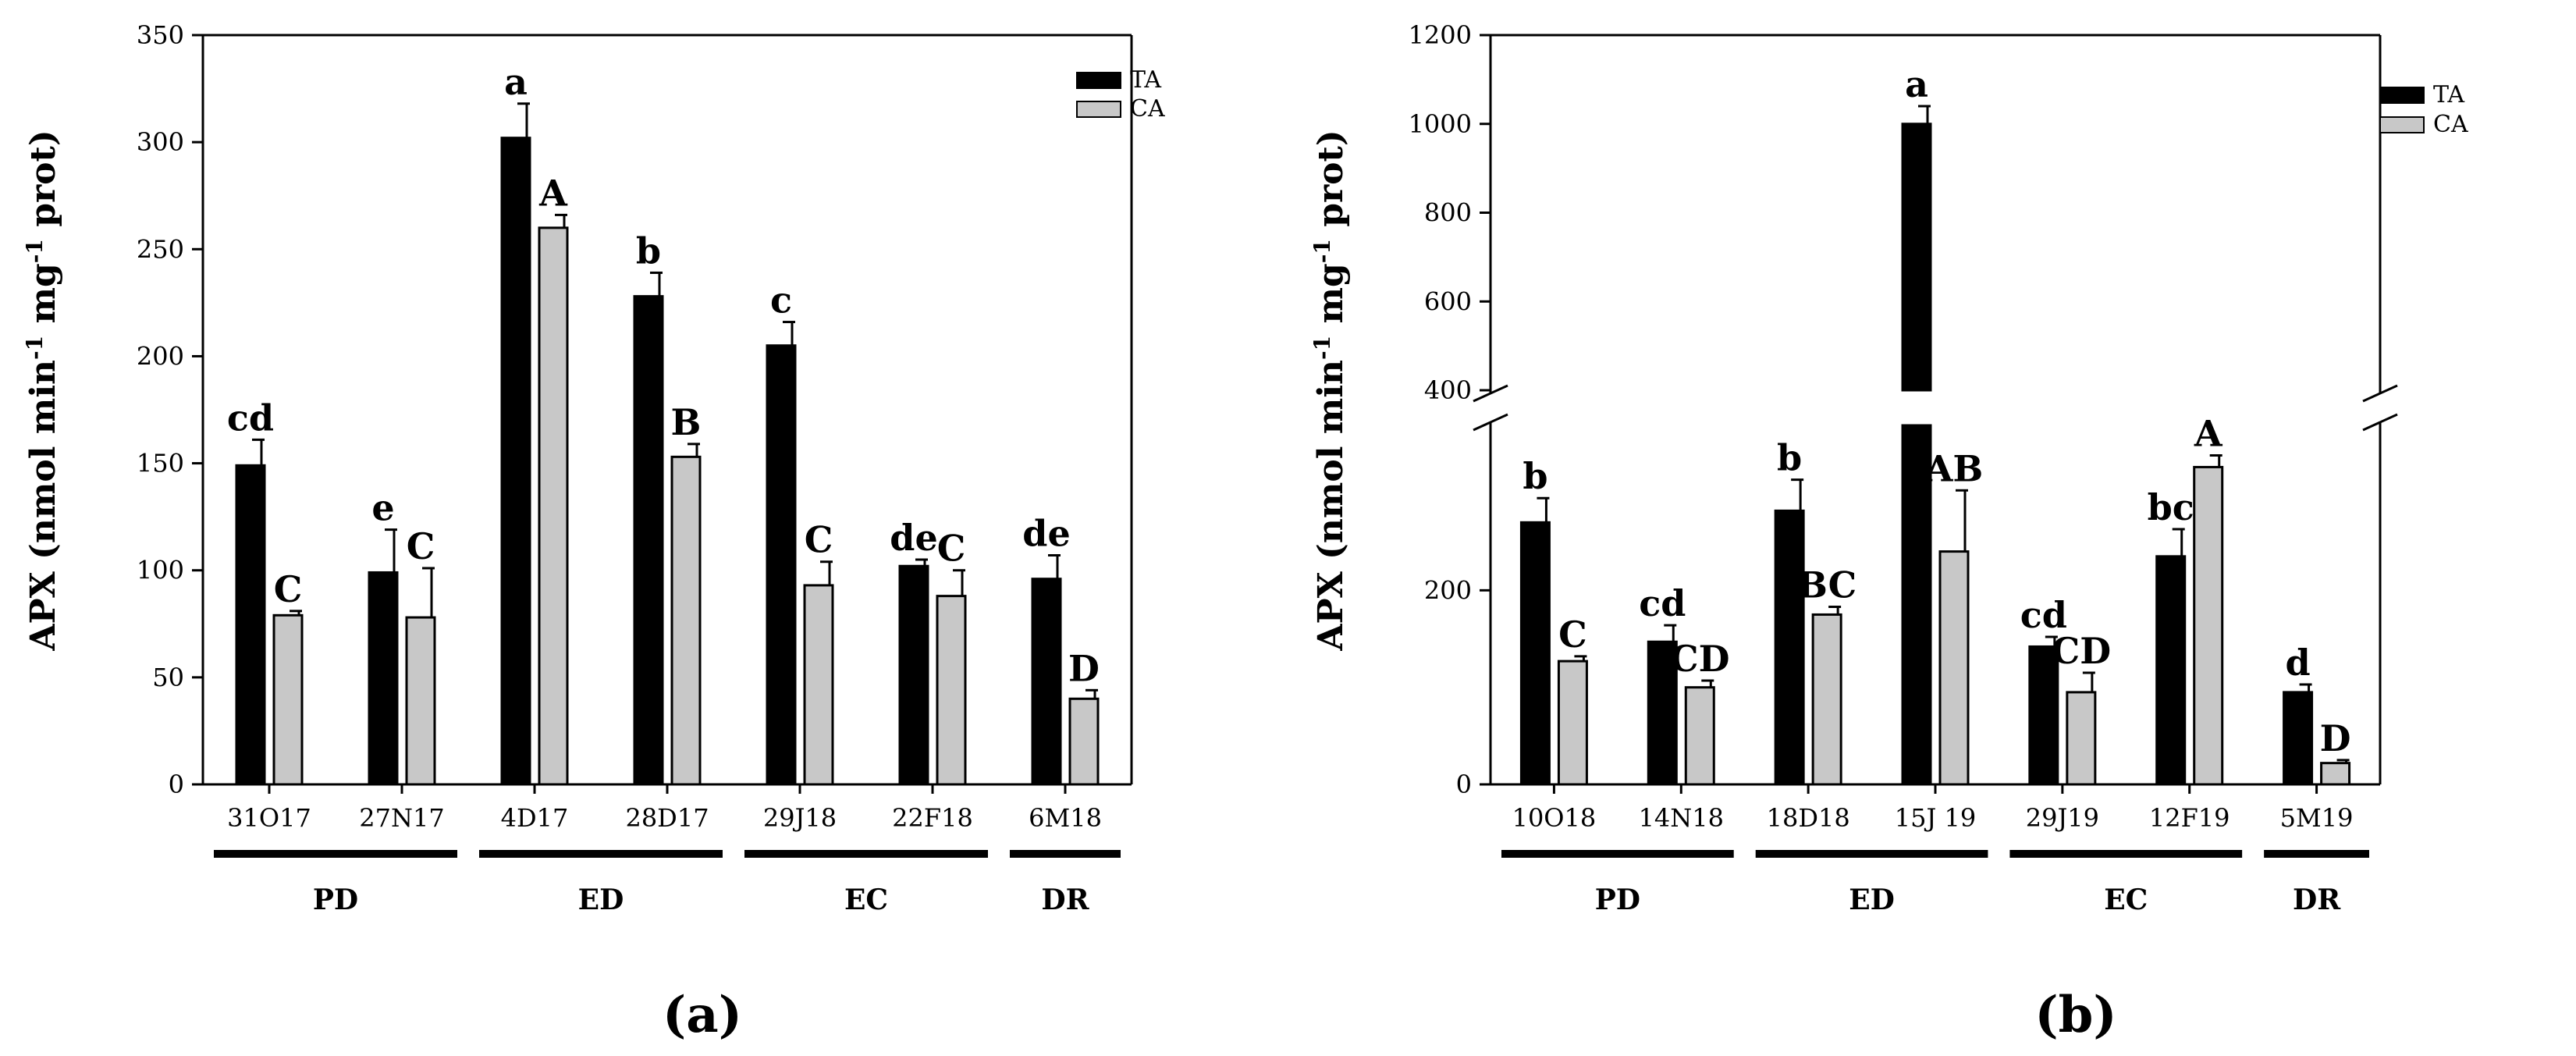  Describe the element at coordinates (2208, 434) in the screenshot. I see `b-significance-letter: A` at that location.